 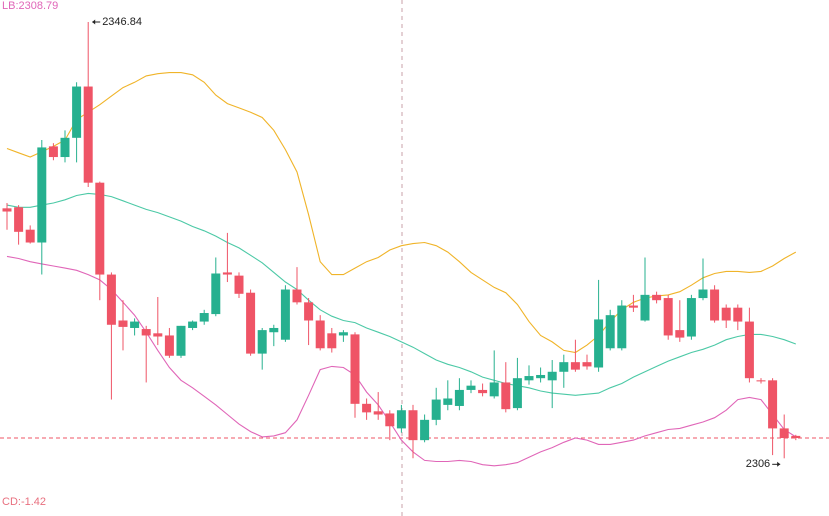 I want to click on indicator-label: LB:2308.79, so click(x=30, y=6).